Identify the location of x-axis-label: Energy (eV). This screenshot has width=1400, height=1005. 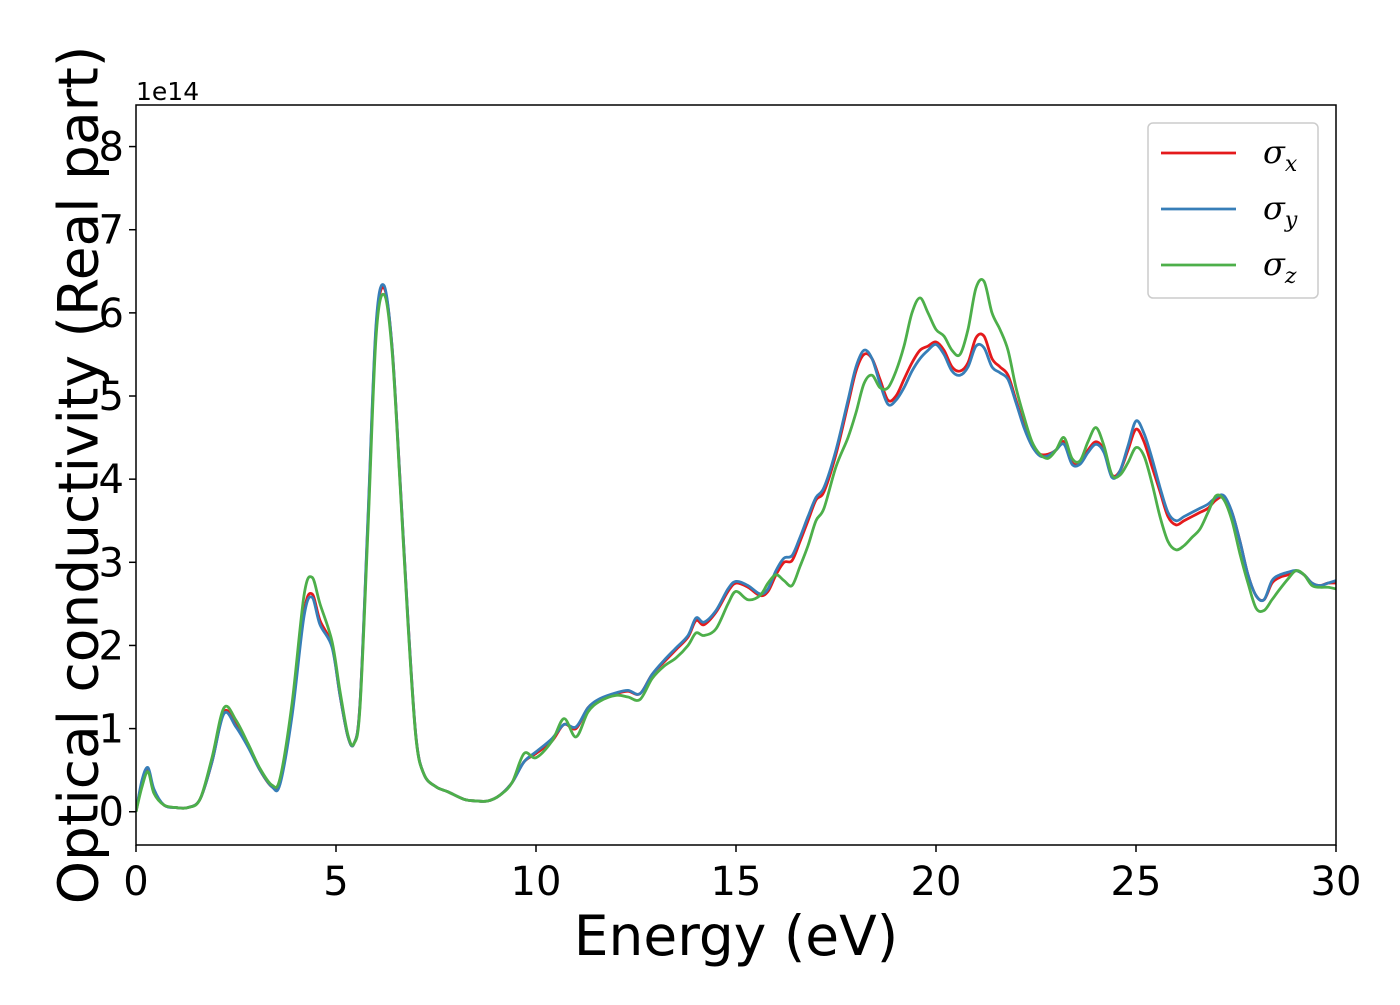
(736, 936).